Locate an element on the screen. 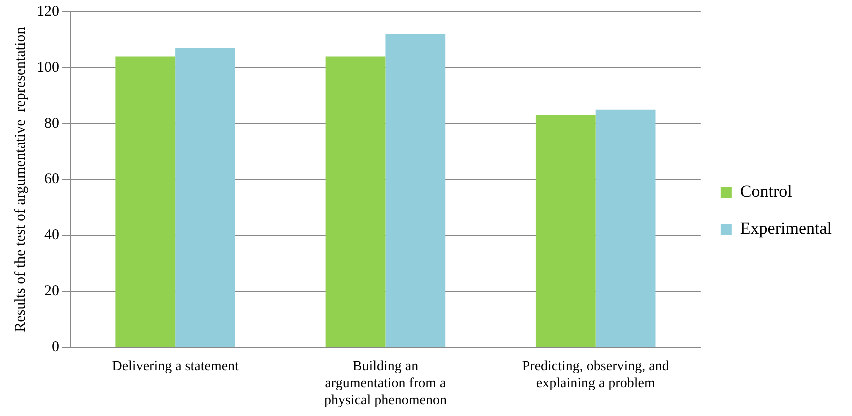 Image resolution: width=852 pixels, height=416 pixels. y-axis-title: Results of the test of argumentative representation is located at coordinates (20, 179).